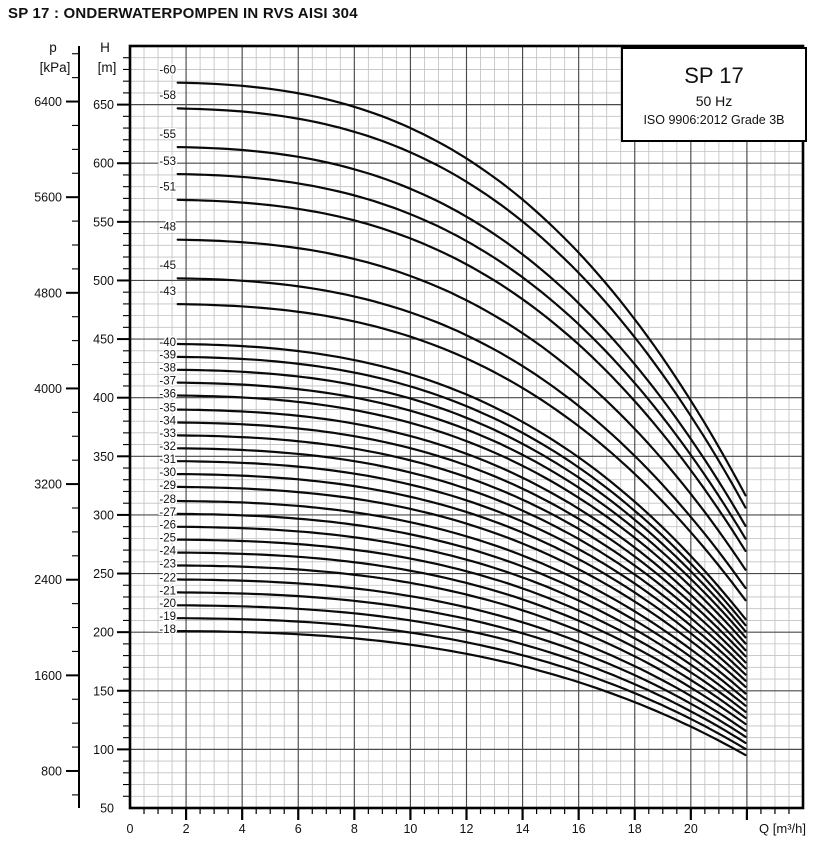 This screenshot has height=850, width=839. What do you see at coordinates (298, 829) in the screenshot?
I see `svg-text: 6` at bounding box center [298, 829].